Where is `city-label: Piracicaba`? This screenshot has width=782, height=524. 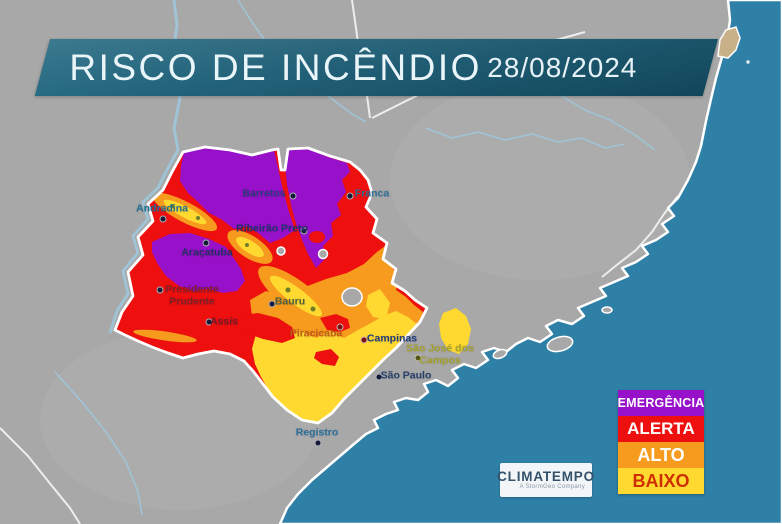 city-label: Piracicaba is located at coordinates (316, 333).